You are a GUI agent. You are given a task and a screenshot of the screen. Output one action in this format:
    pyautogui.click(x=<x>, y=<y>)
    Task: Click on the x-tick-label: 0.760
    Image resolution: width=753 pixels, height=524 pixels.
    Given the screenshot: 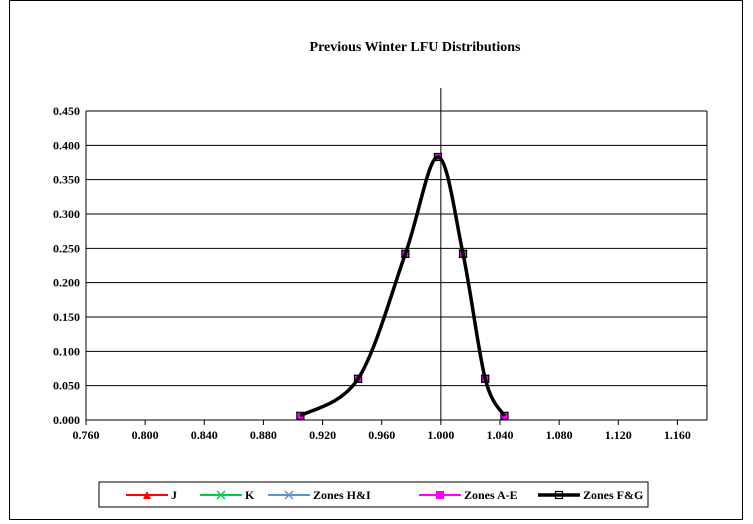 What is the action you would take?
    pyautogui.click(x=86, y=435)
    